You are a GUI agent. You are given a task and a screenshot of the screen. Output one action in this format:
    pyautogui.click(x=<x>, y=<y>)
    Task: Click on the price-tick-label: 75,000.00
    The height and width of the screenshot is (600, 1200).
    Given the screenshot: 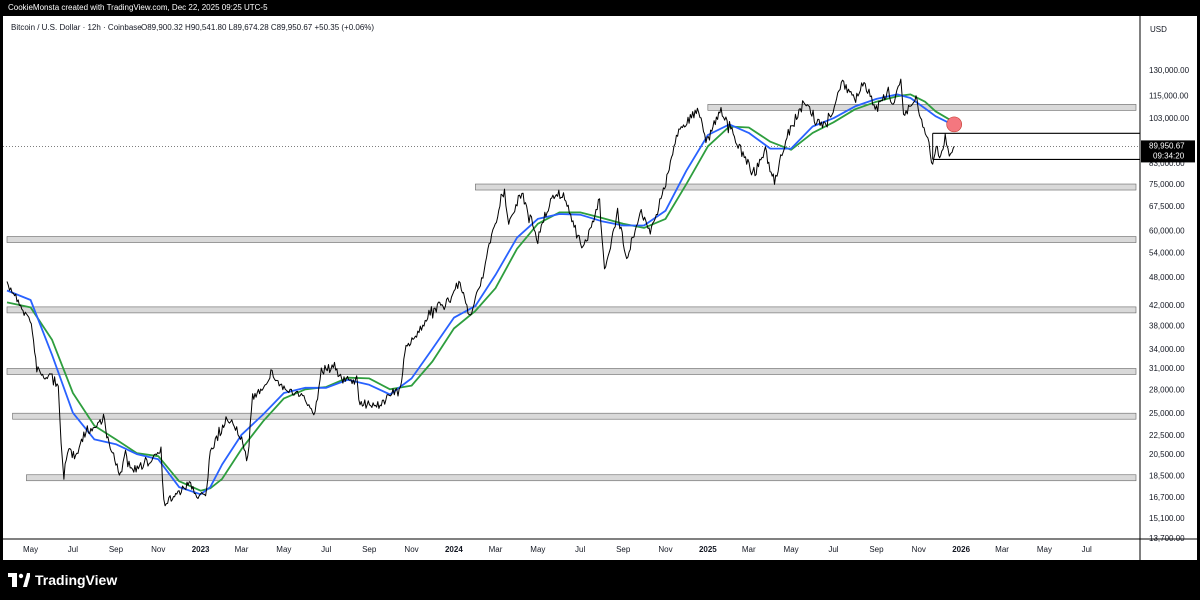 What is the action you would take?
    pyautogui.click(x=1167, y=184)
    